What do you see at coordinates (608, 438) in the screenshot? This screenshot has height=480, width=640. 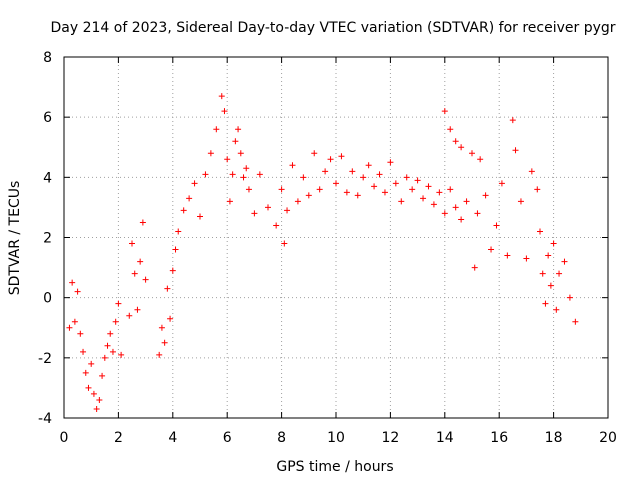 I see `x-tick-label: 20` at bounding box center [608, 438].